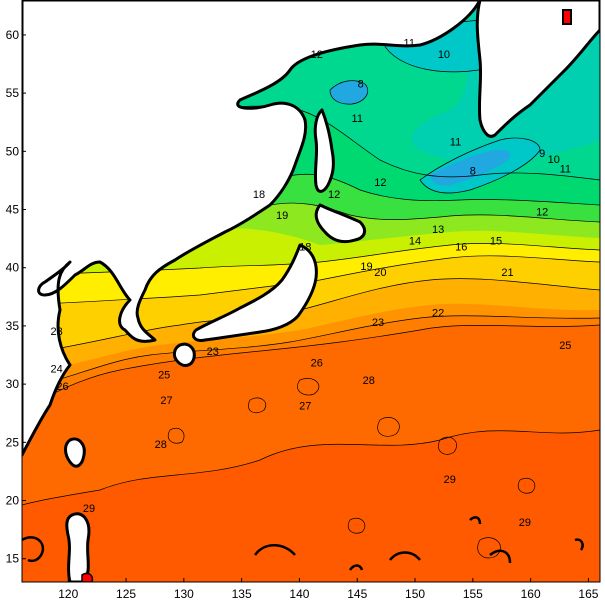 The image size is (605, 605). Describe the element at coordinates (13, 268) in the screenshot. I see `y-tick-label: 40` at that location.